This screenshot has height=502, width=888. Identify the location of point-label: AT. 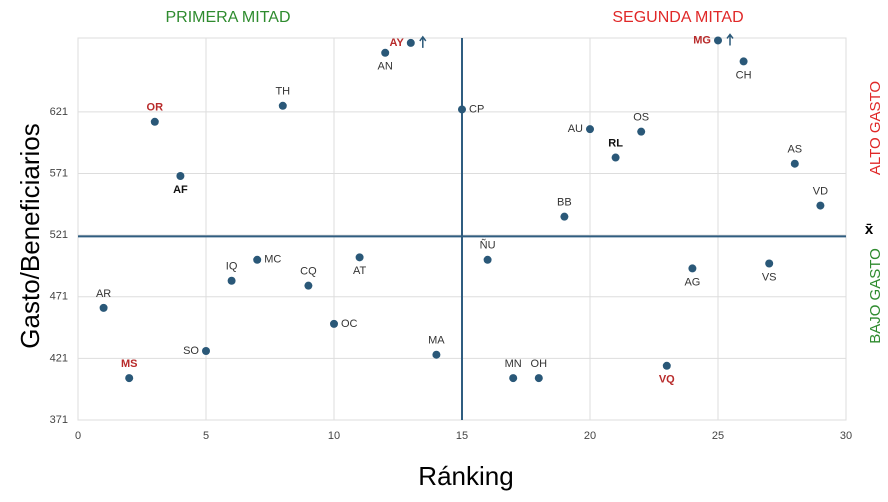
(360, 271).